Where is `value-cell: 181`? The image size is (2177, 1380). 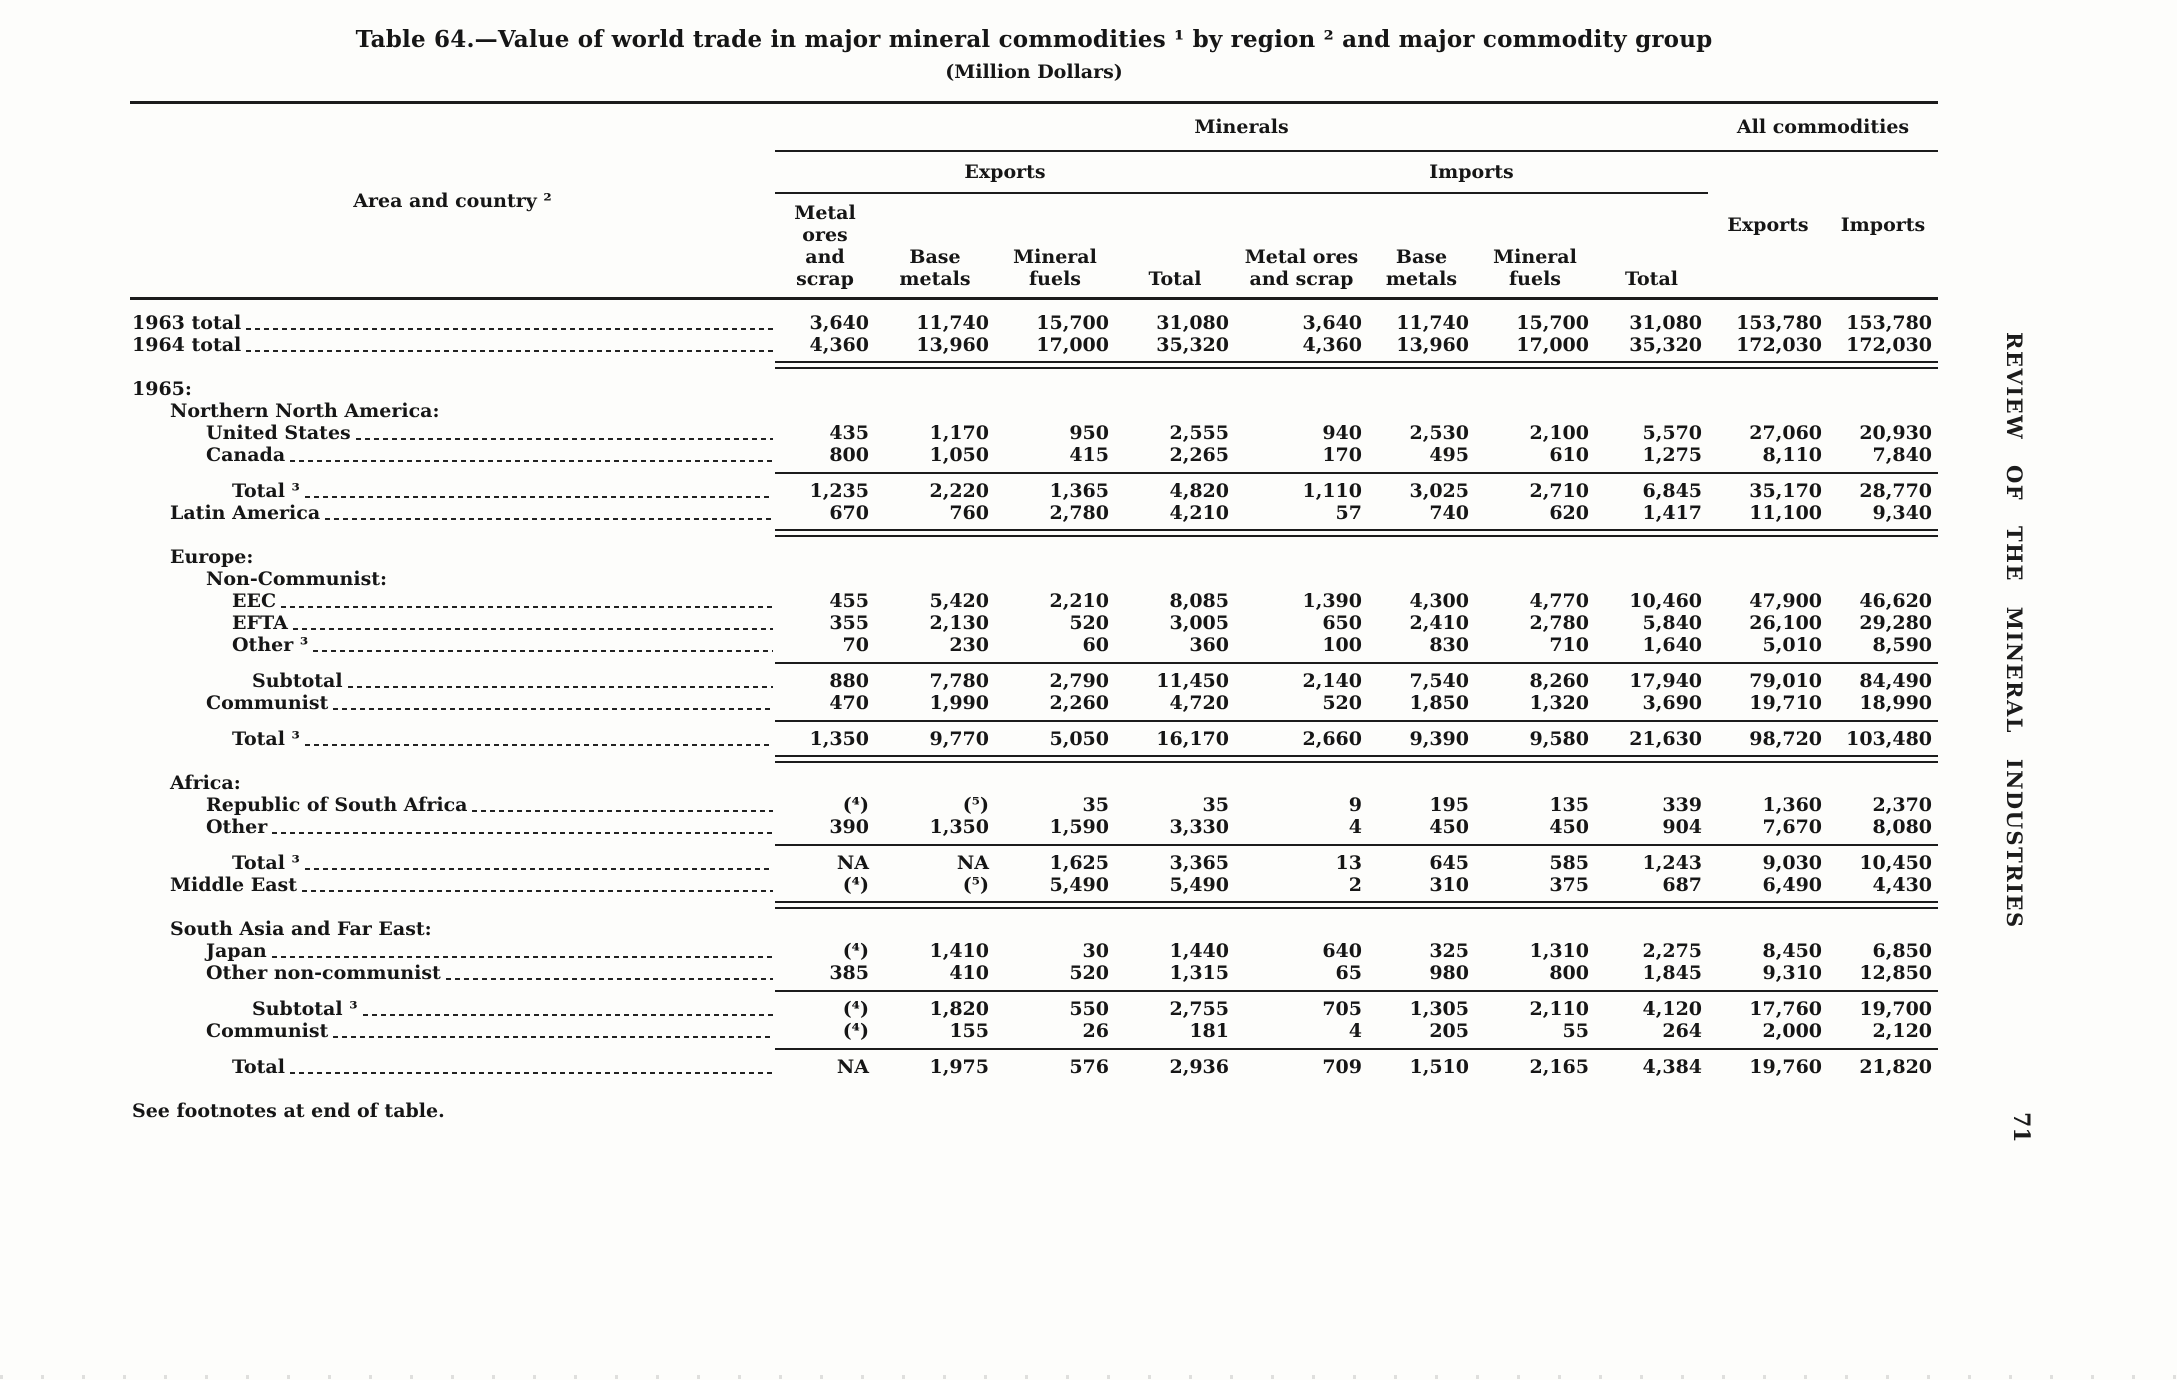
value-cell: 181 is located at coordinates (1209, 1031).